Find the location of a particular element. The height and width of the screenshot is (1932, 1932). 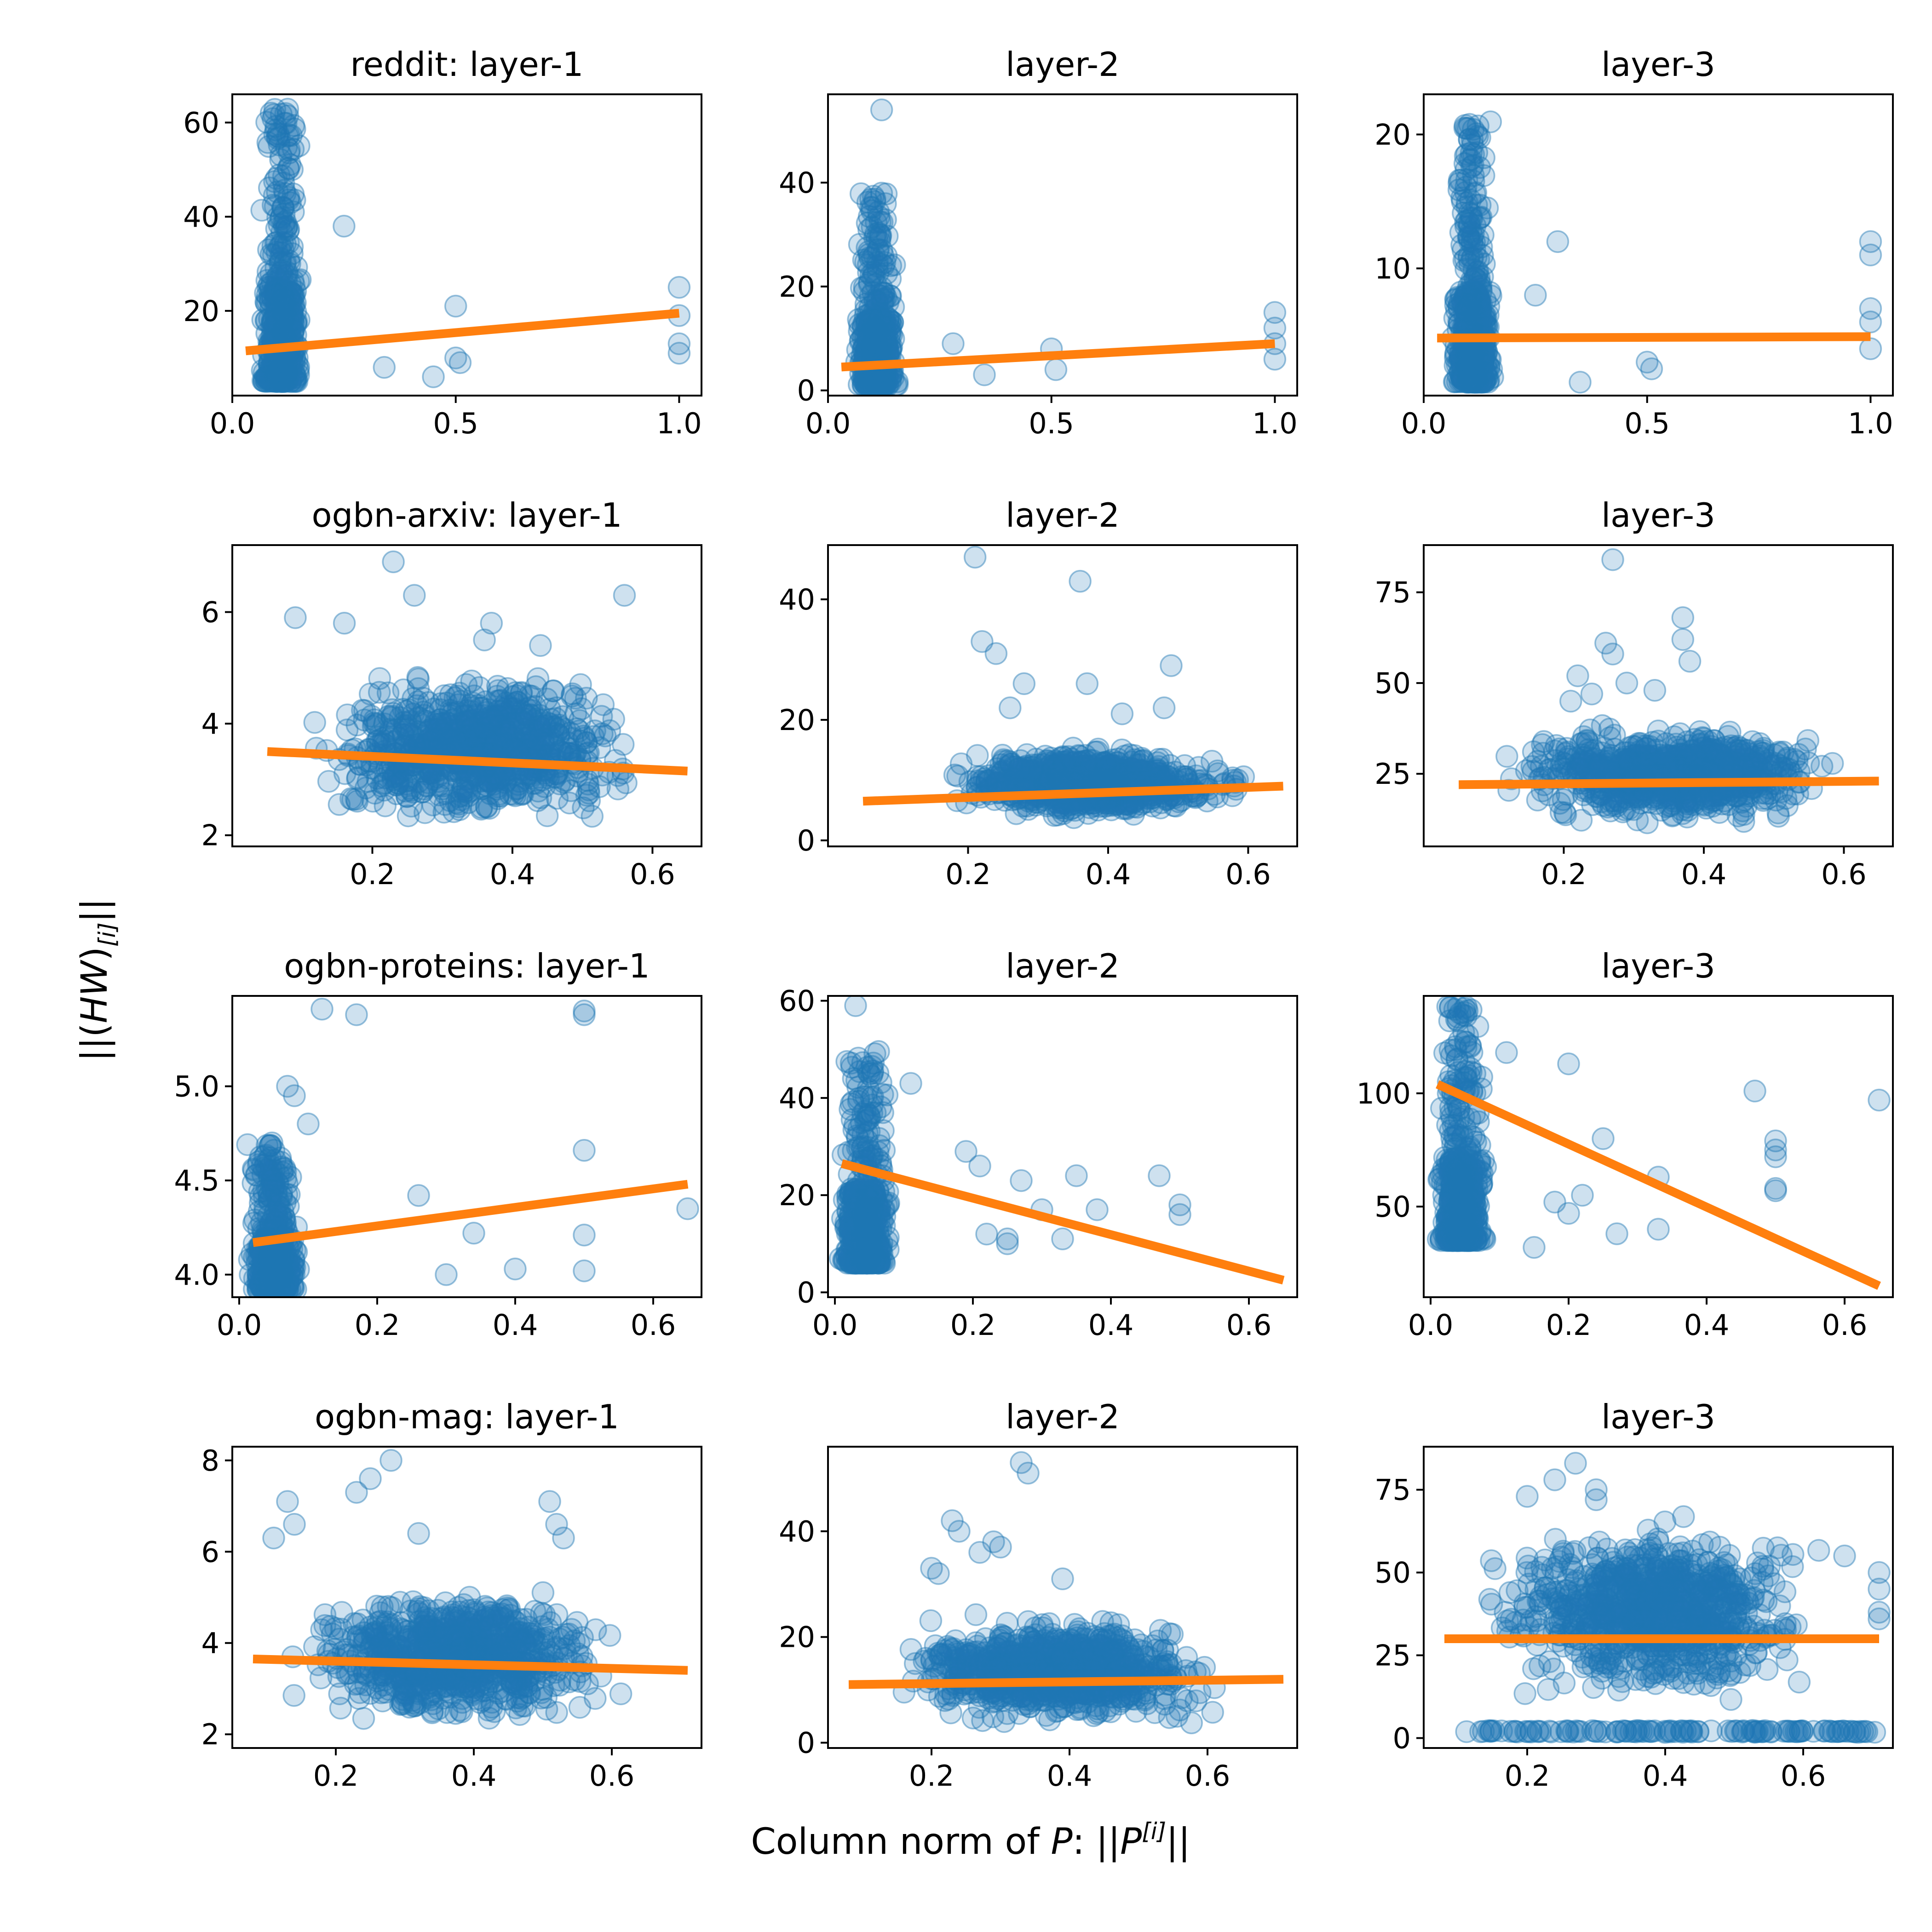

y-tick-label: 25 is located at coordinates (1392, 774).